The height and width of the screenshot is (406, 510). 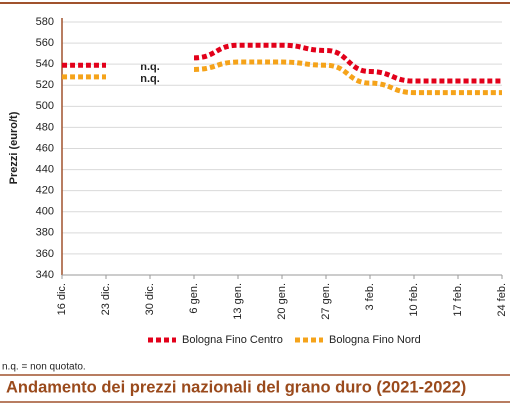 I want to click on y-tick-label: 420, so click(x=45, y=191).